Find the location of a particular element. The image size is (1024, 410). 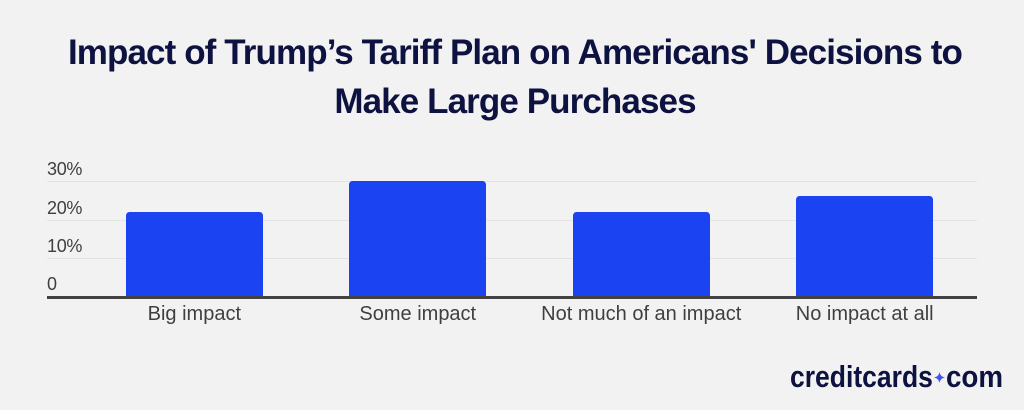

sparkle-icon is located at coordinates (939, 377).